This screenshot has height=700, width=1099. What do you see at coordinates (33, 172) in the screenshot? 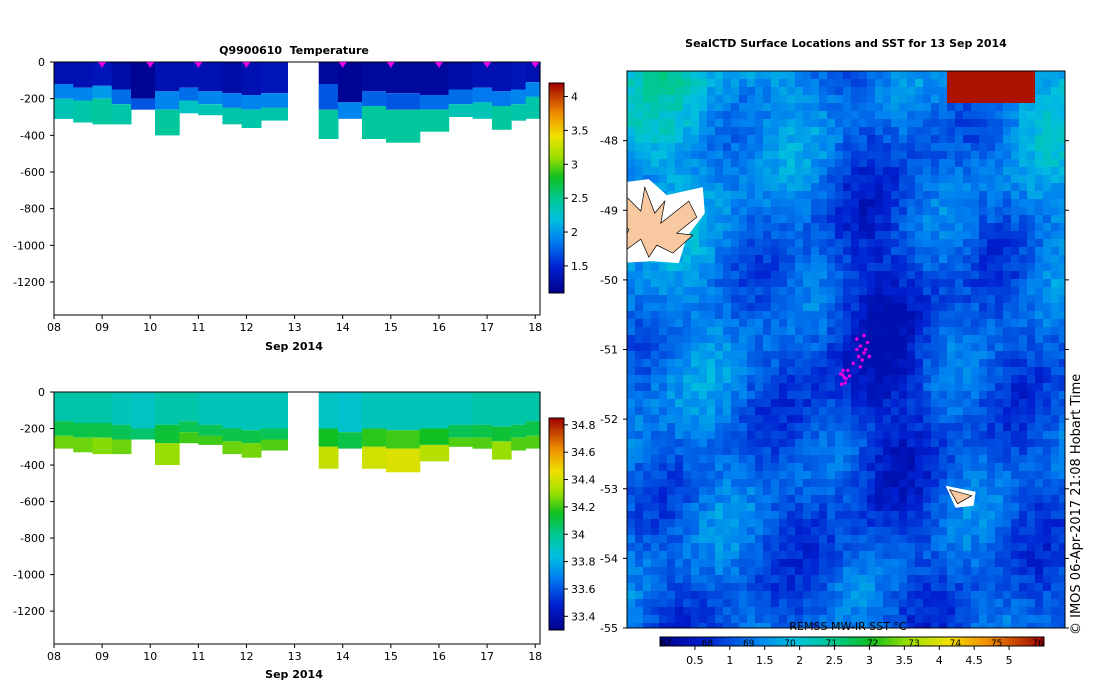
I see `temperature-y-axis: 0-200-400-600-800-1000-1200` at bounding box center [33, 172].